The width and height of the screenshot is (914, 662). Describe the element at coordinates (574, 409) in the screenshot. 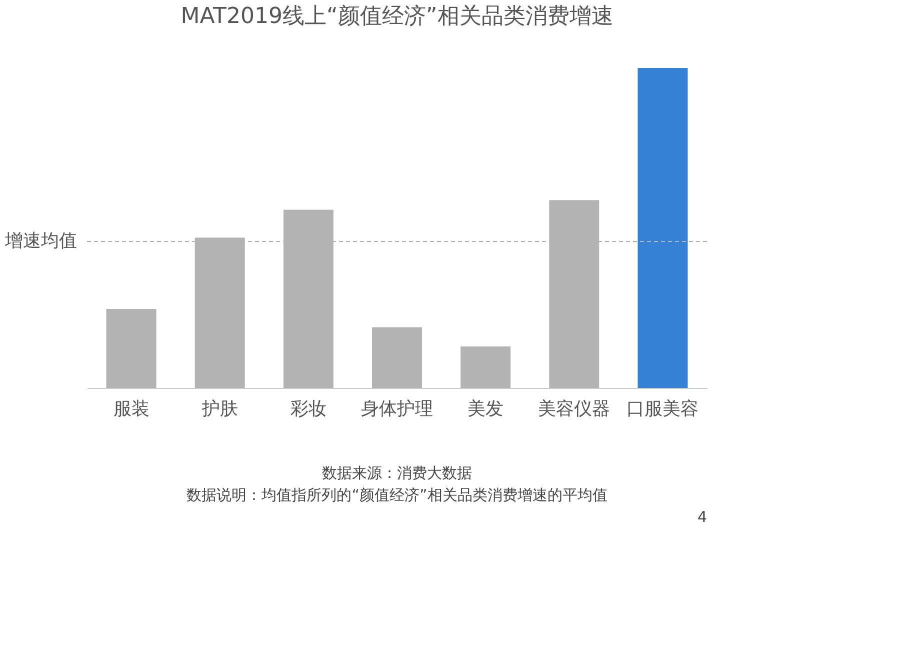

I see `x-tick-label: 美容仪器` at that location.